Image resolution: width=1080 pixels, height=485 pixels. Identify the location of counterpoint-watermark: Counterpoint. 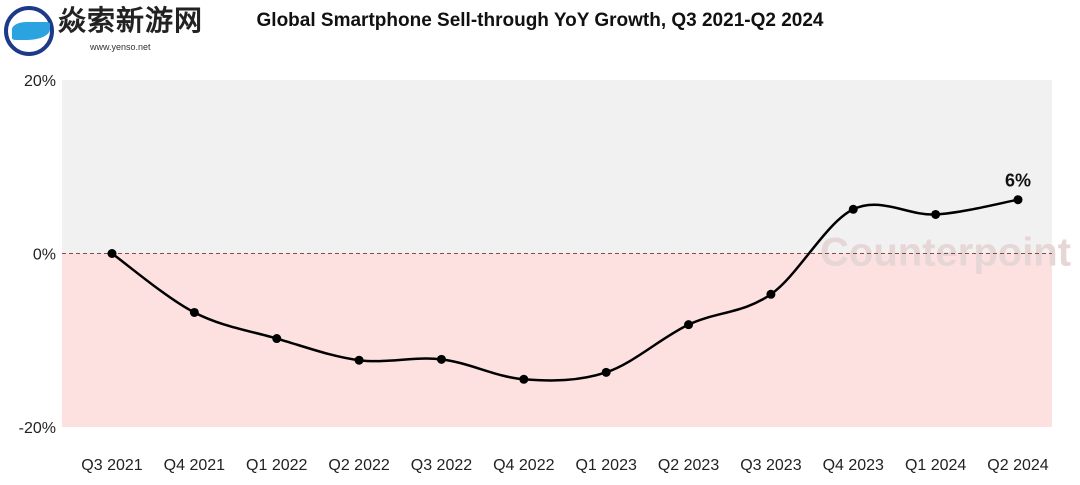
(945, 253).